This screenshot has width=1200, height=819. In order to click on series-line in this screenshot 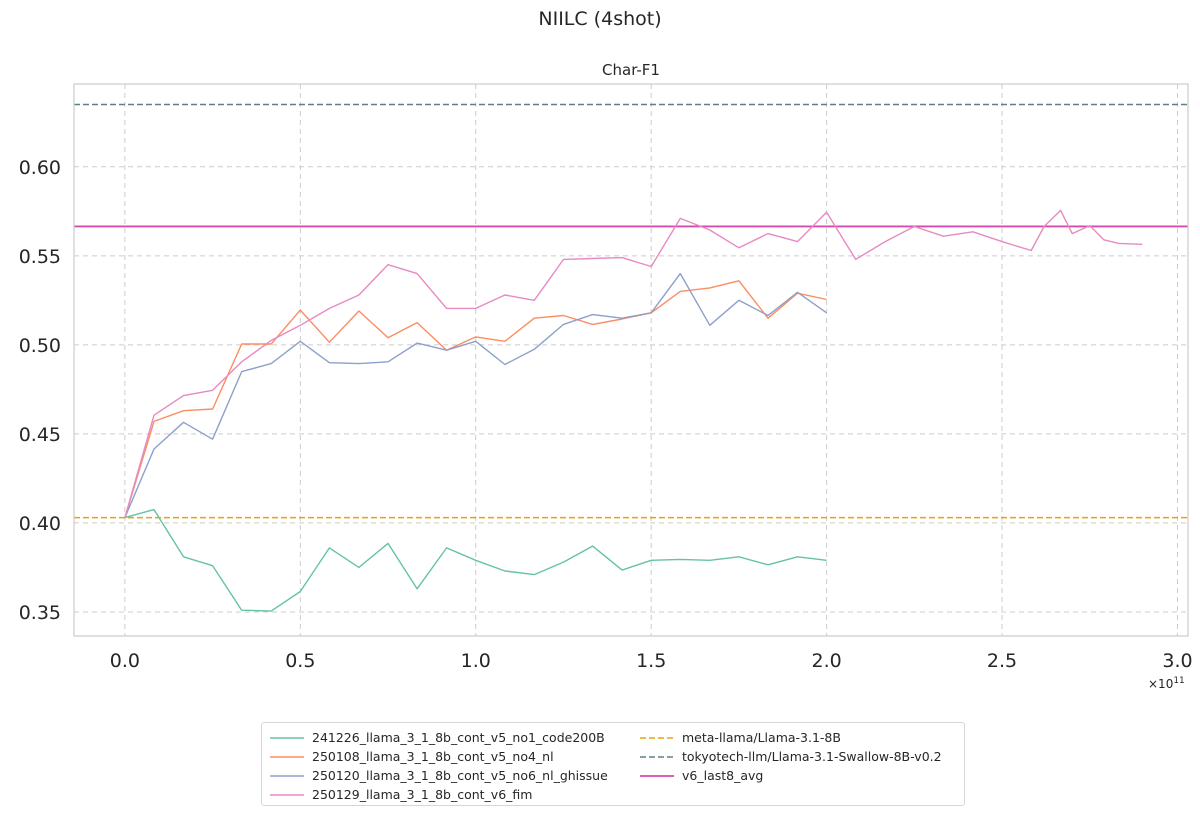, I will do `click(475, 560)`.